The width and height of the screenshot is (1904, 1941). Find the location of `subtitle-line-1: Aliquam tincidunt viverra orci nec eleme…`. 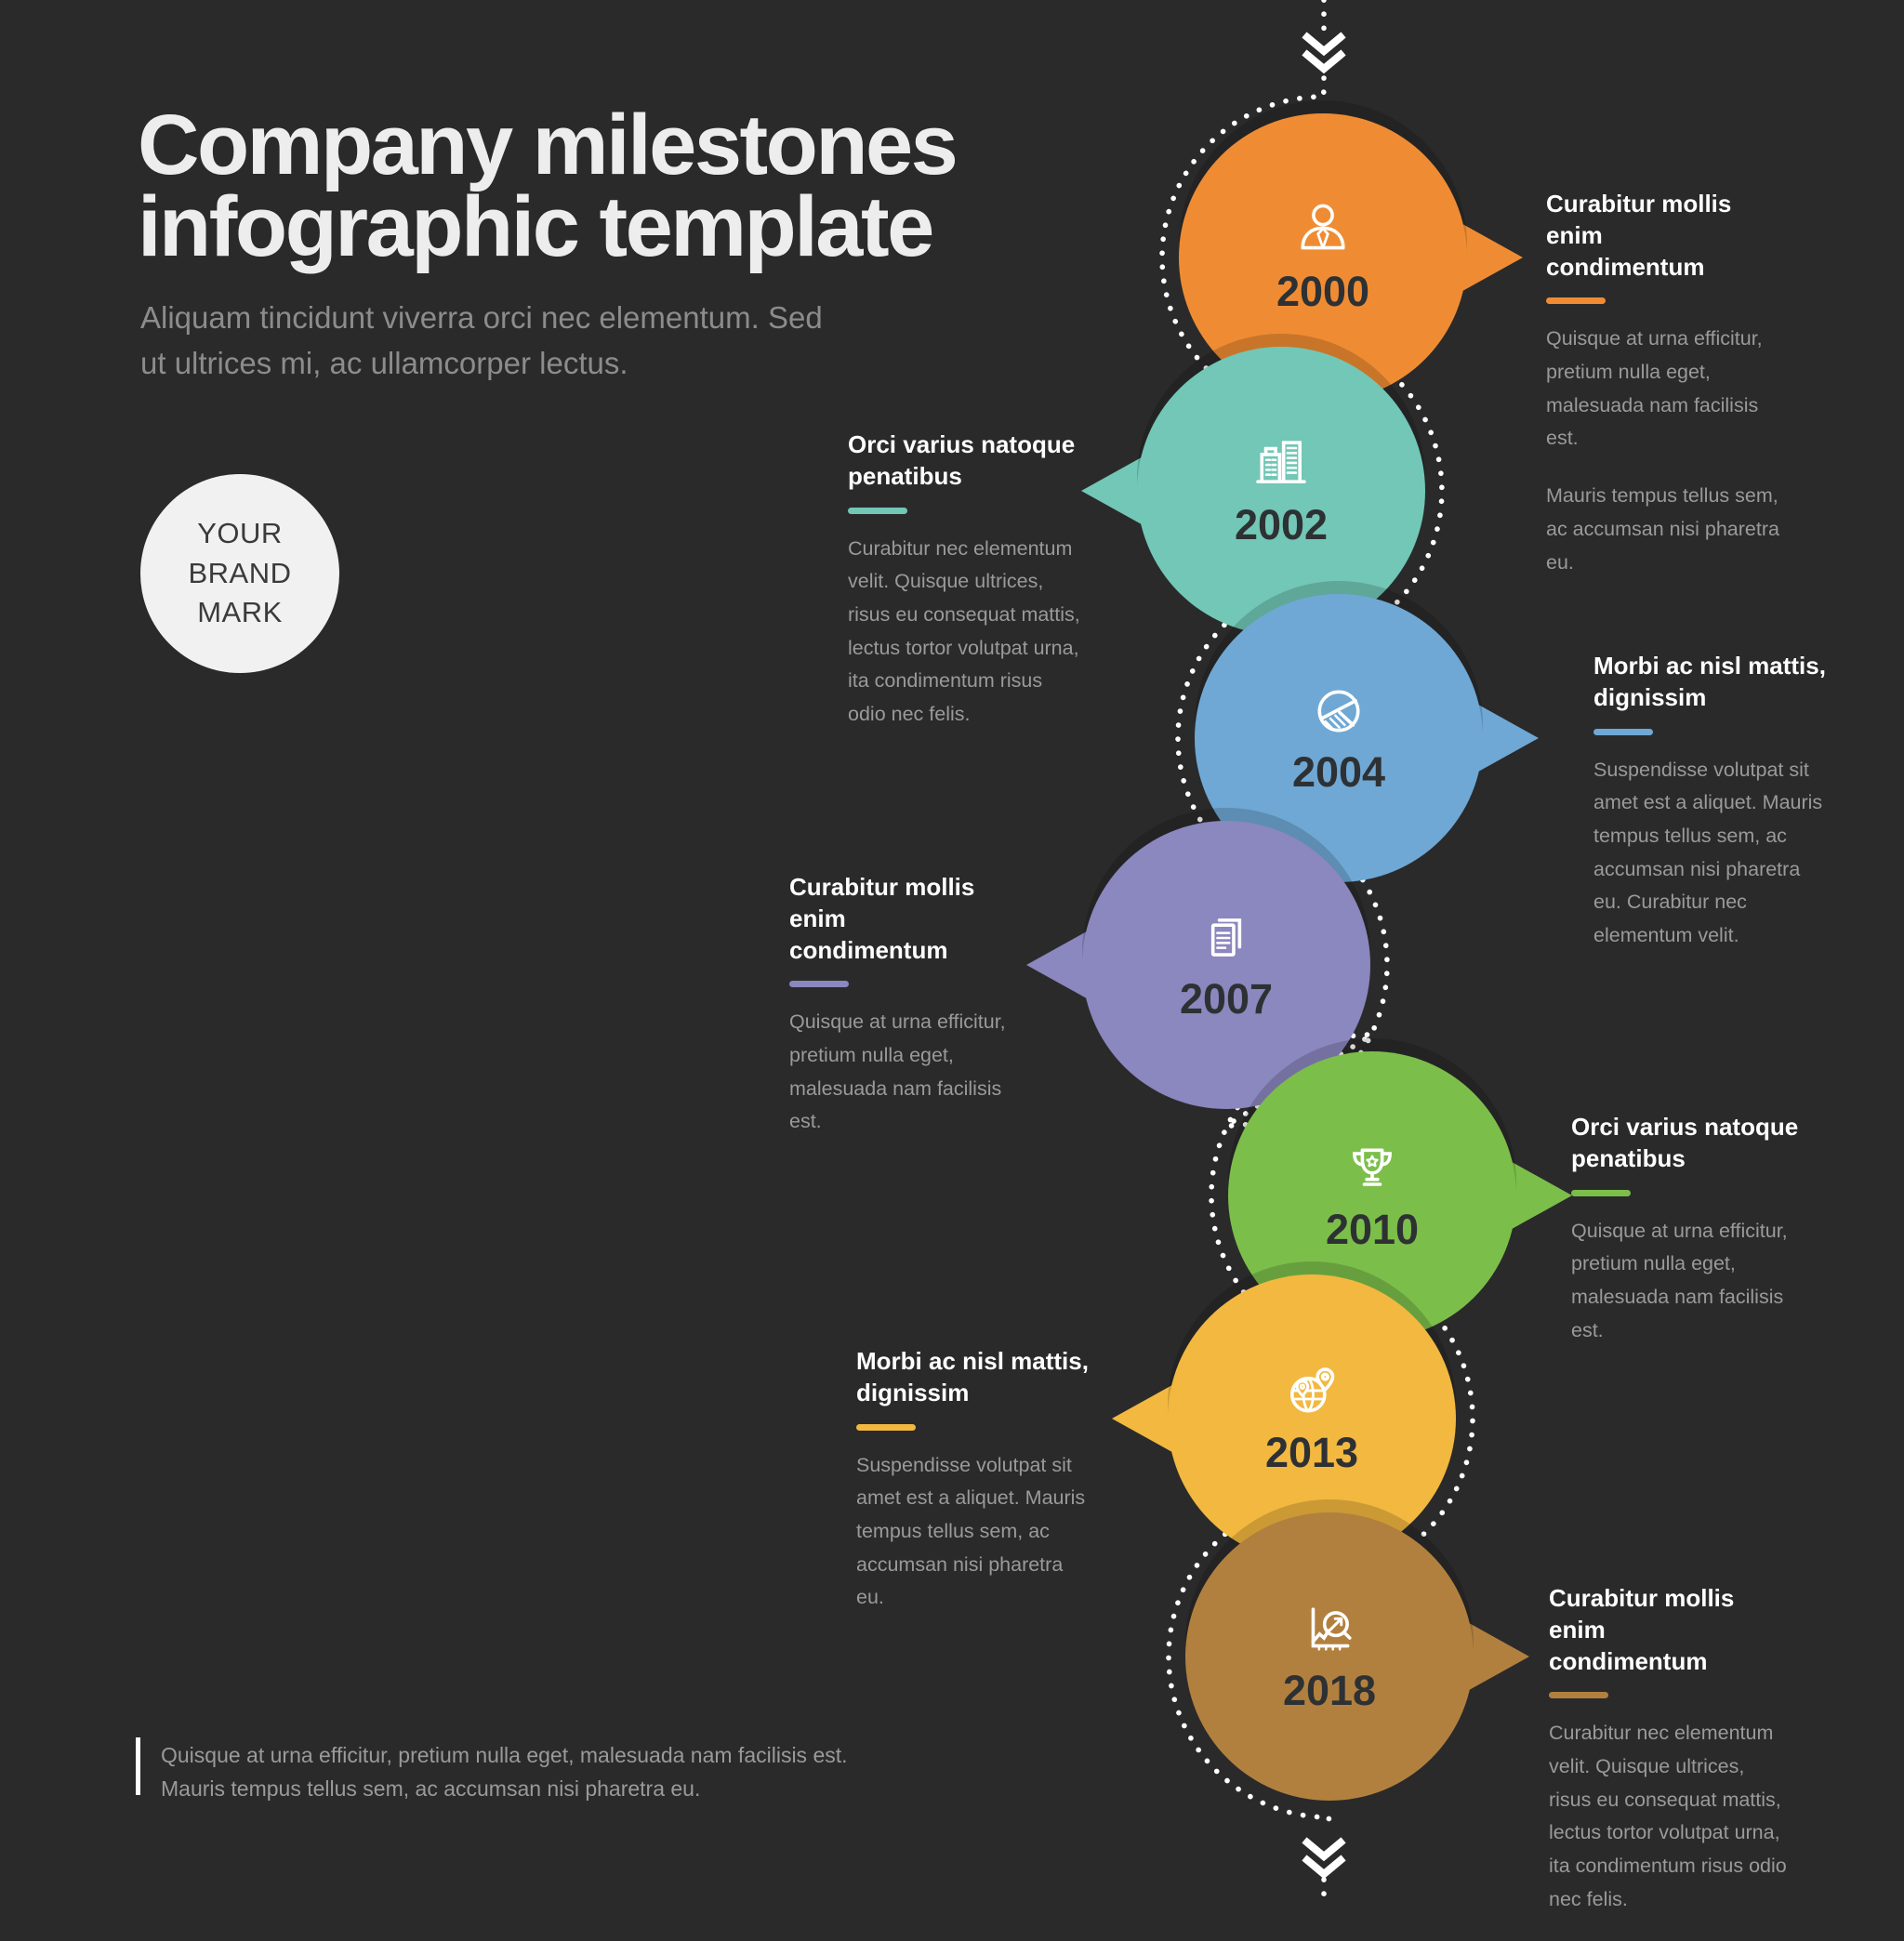

subtitle-line-1: Aliquam tincidunt viverra orci nec eleme… is located at coordinates (481, 317).